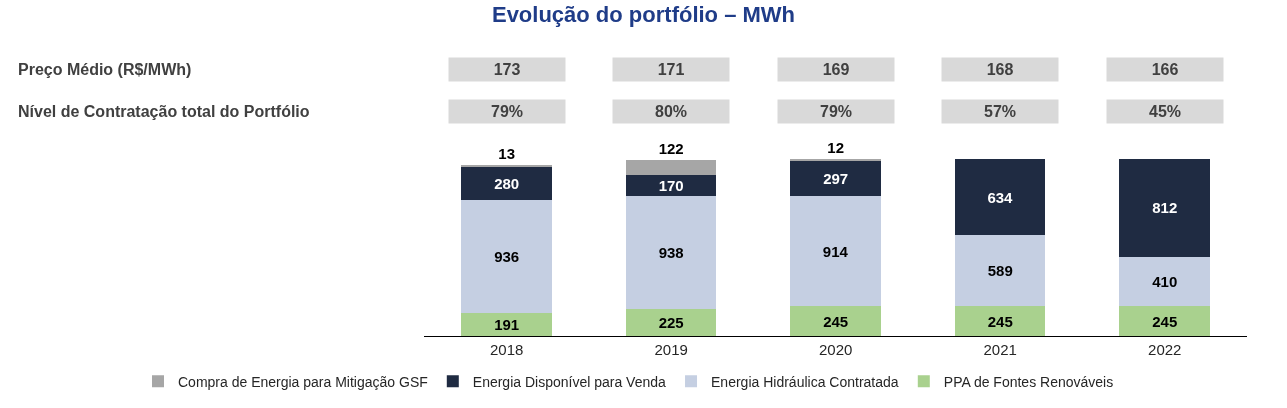  I want to click on data-label: 280, so click(507, 183).